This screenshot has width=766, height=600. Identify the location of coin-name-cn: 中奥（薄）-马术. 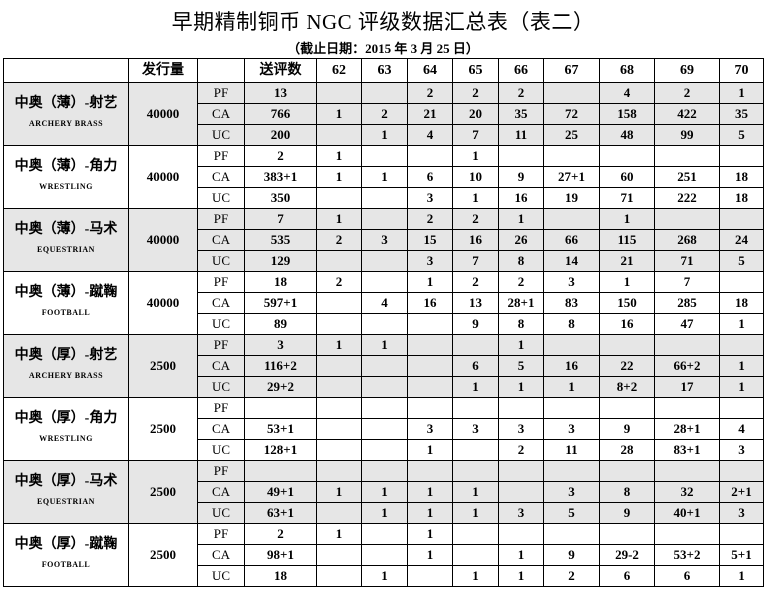
(66, 229).